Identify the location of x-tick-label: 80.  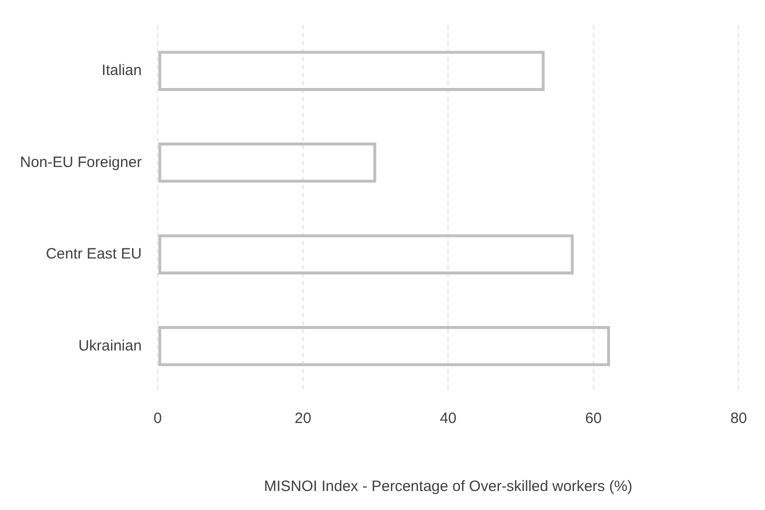
(738, 419).